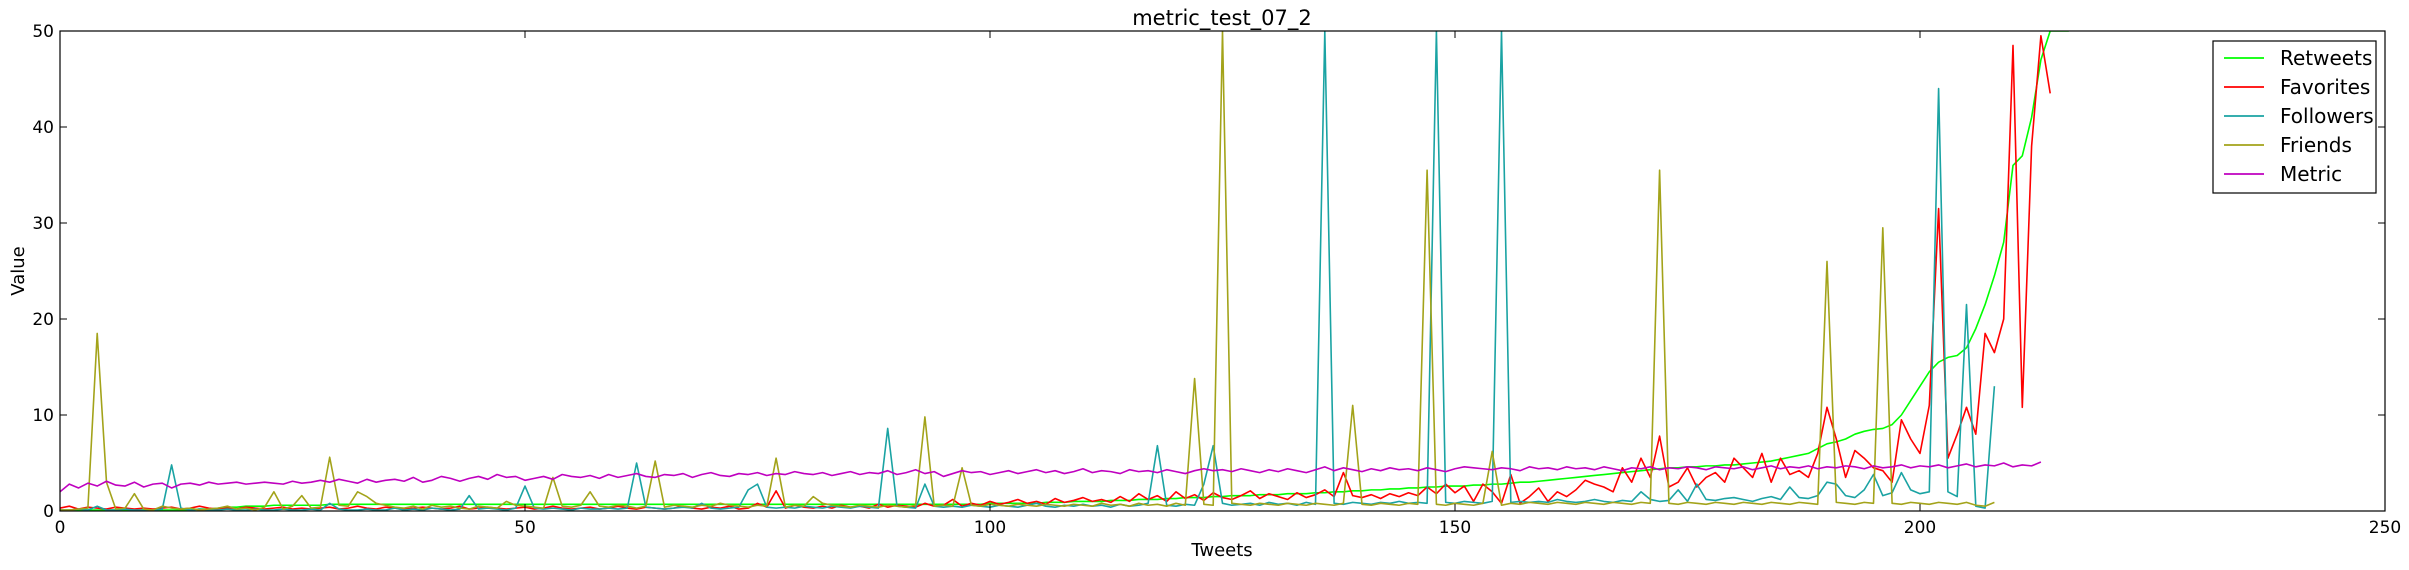 The image size is (2409, 570). I want to click on x-tick-label: 150, so click(1455, 528).